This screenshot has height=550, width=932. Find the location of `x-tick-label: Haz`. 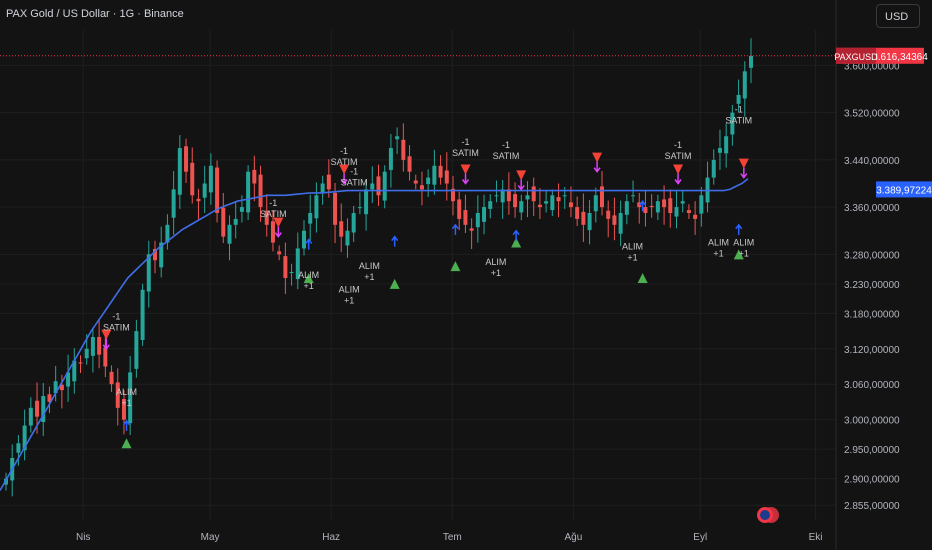

x-tick-label: Haz is located at coordinates (331, 537).